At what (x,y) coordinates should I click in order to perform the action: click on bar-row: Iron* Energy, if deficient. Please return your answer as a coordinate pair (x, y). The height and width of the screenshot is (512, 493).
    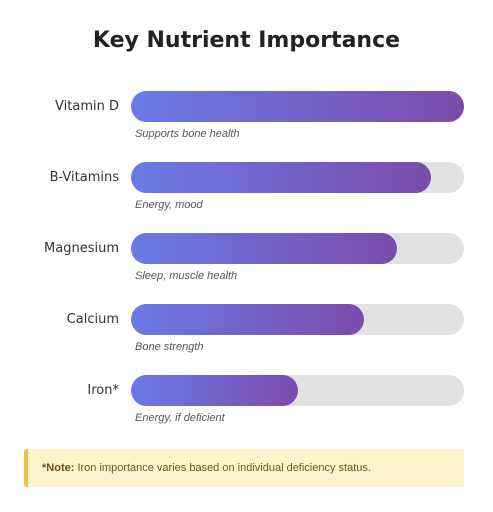
    Looking at the image, I should click on (246, 405).